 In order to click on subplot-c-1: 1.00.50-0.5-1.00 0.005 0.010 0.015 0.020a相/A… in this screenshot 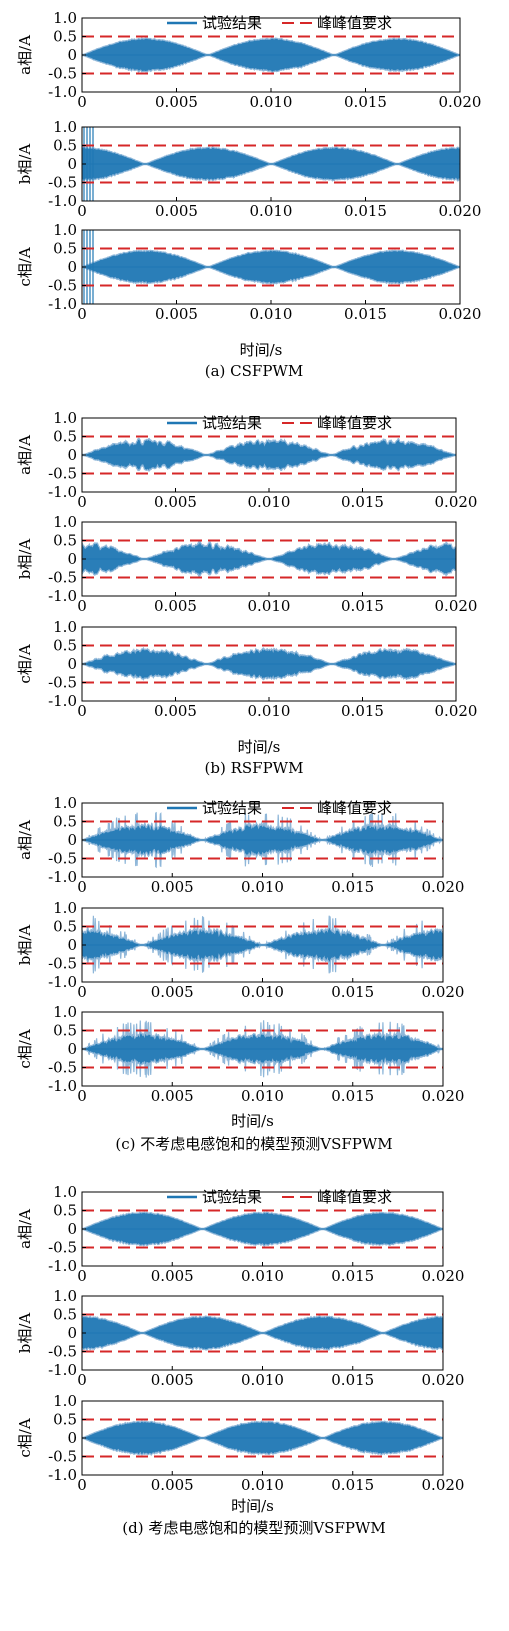, I will do `click(240, 845)`.